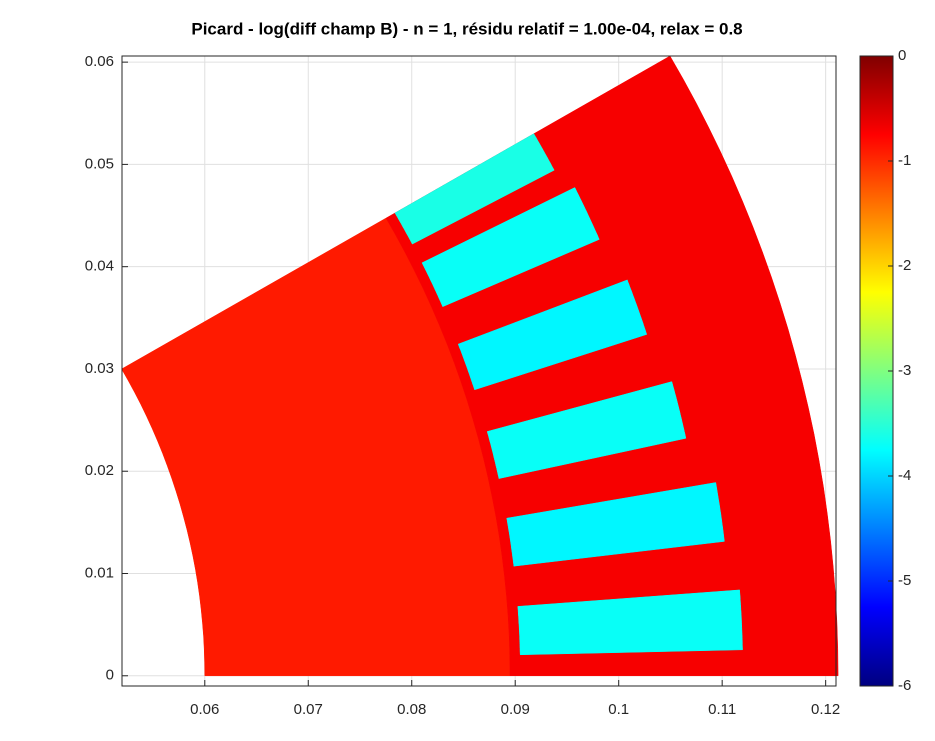 The height and width of the screenshot is (741, 935). What do you see at coordinates (411, 709) in the screenshot?
I see `x-tick-label: 0.08` at bounding box center [411, 709].